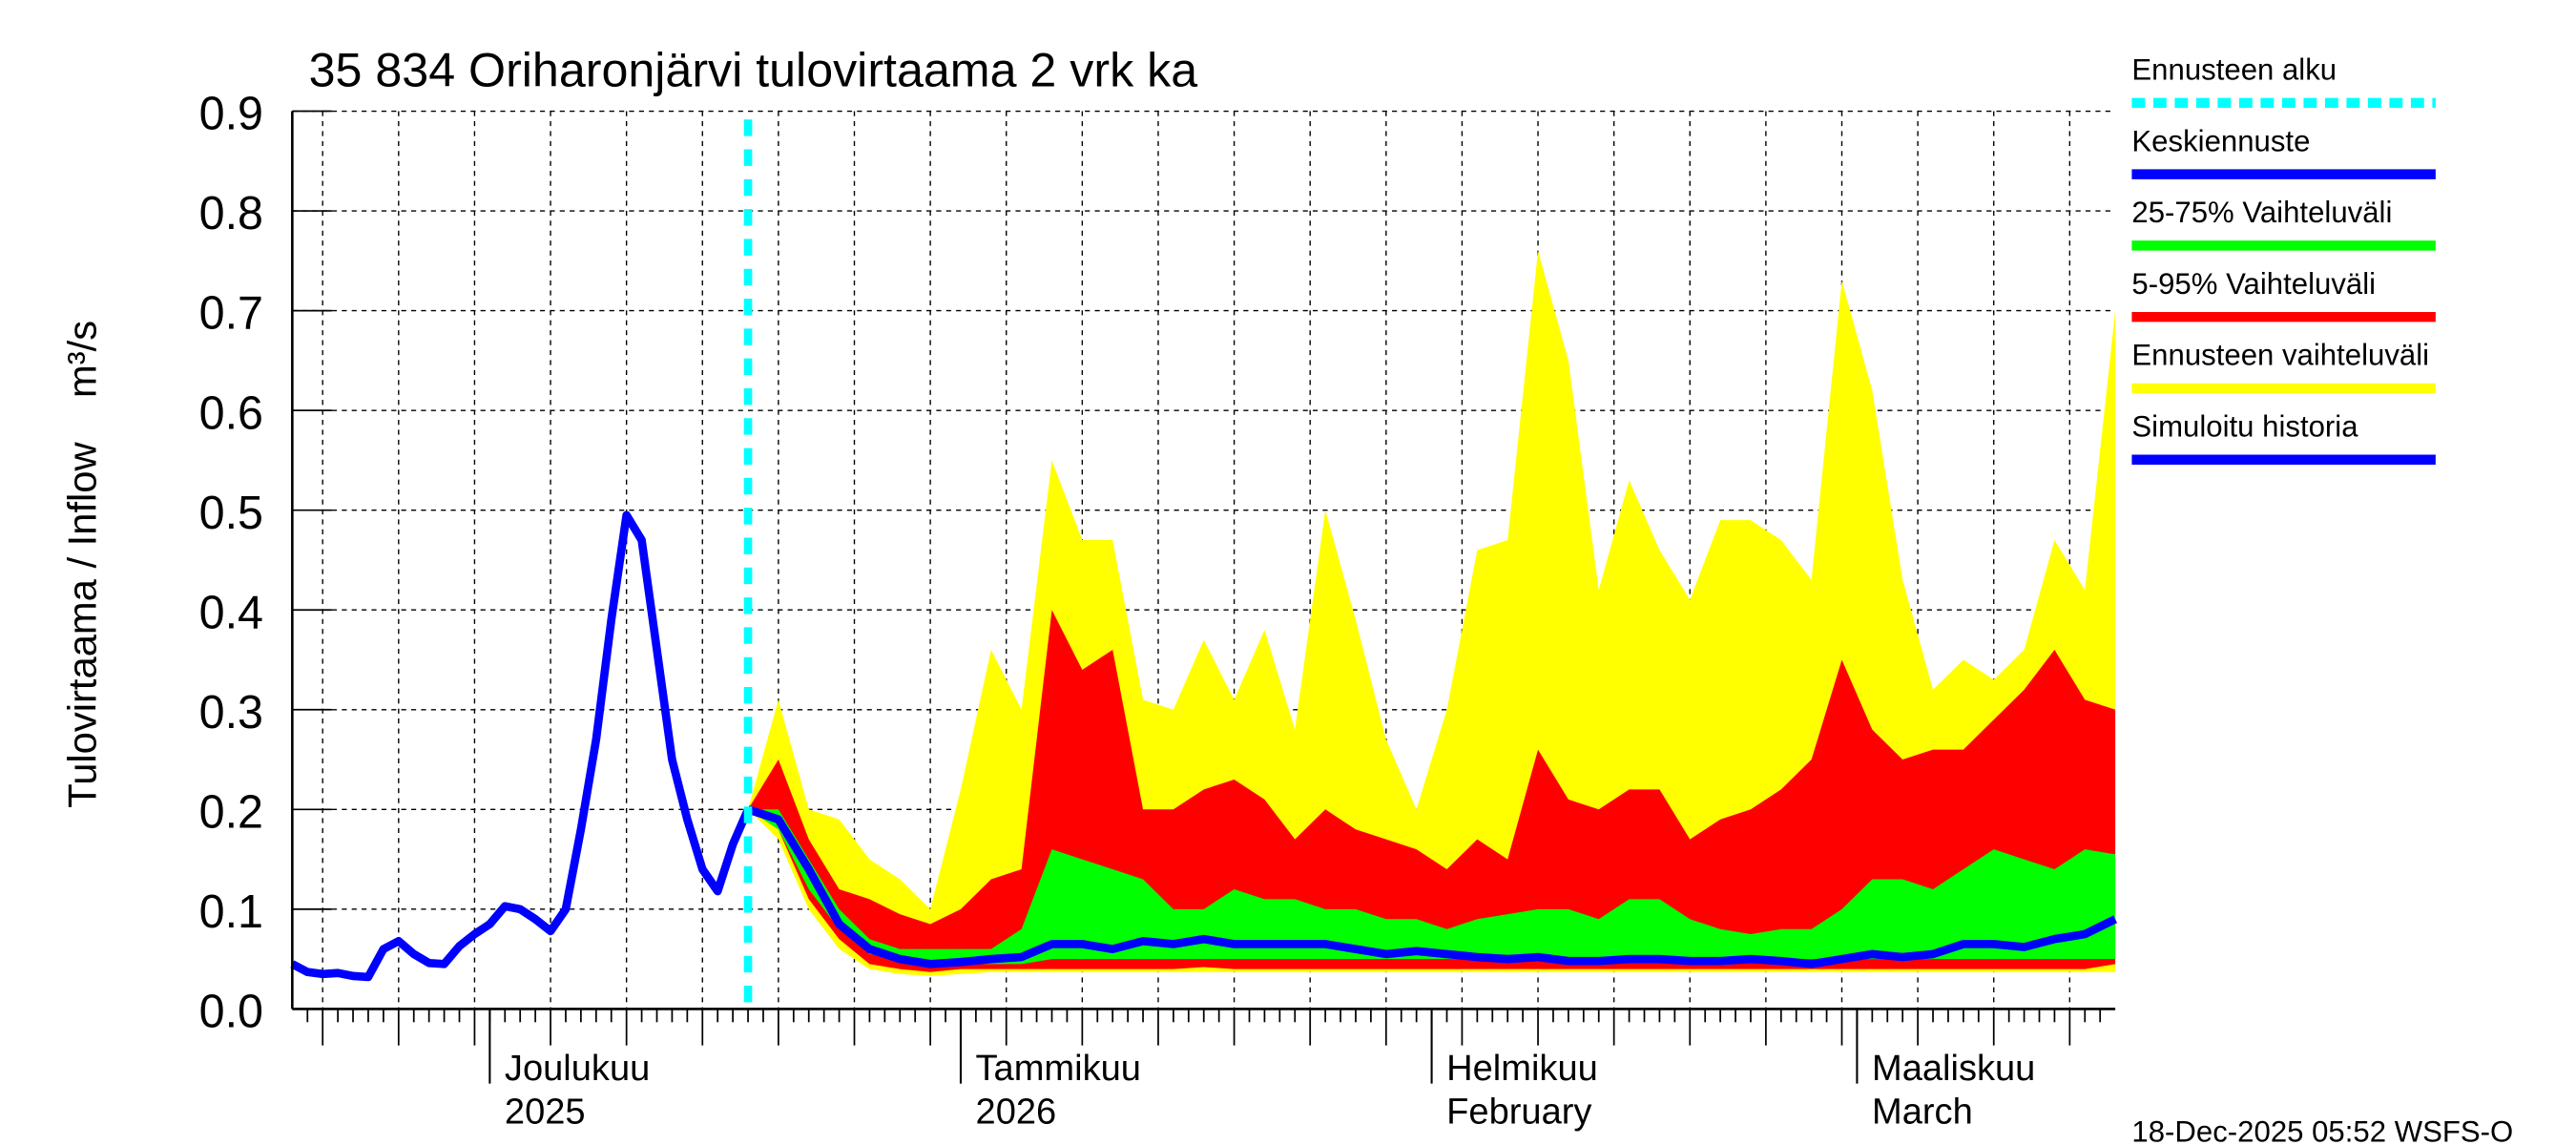 The height and width of the screenshot is (1145, 2576). Describe the element at coordinates (231, 314) in the screenshot. I see `y-tick-label: 0.7` at that location.